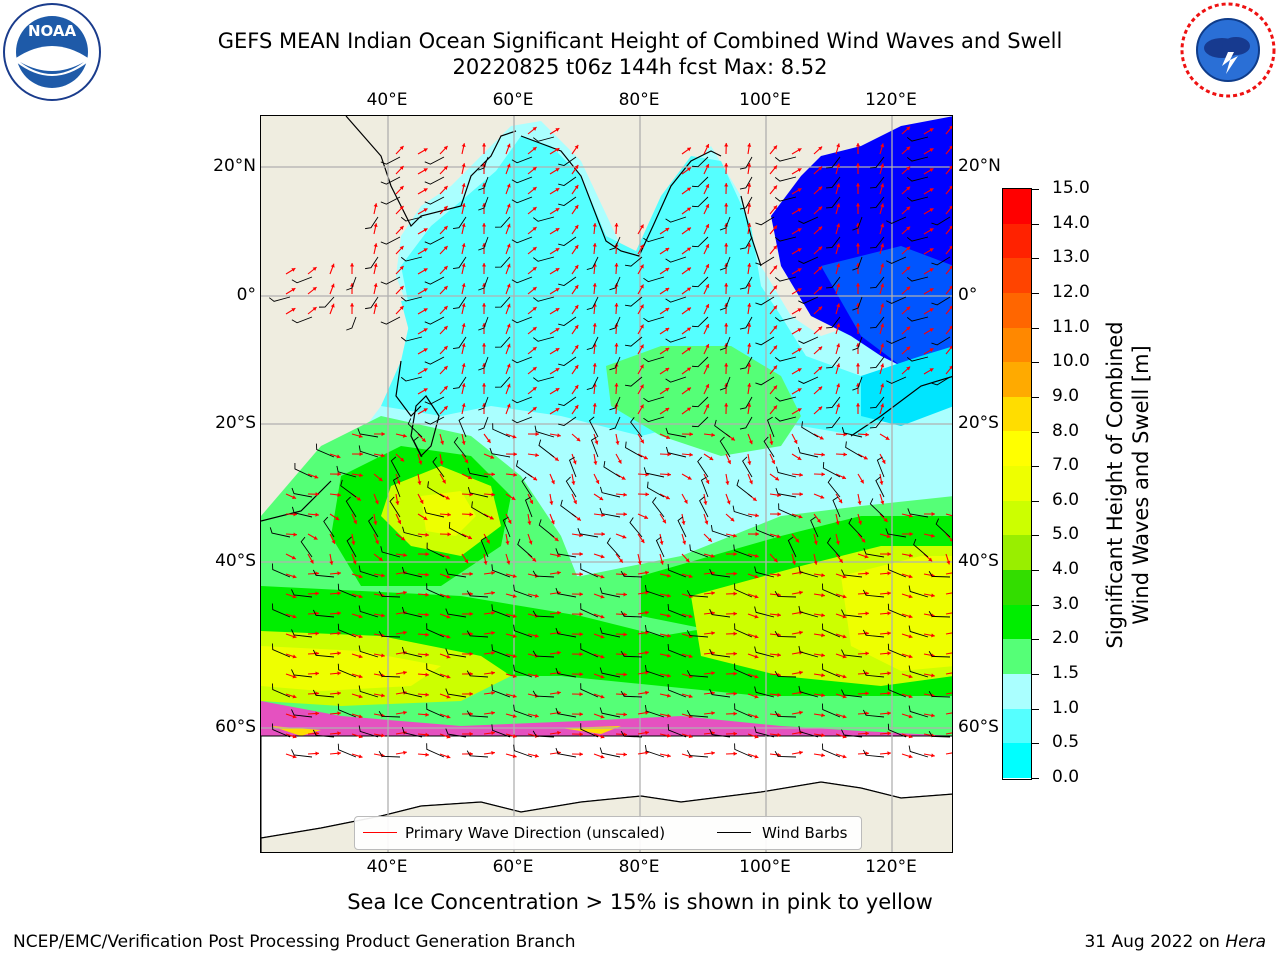  Describe the element at coordinates (1017, 553) in the screenshot. I see `colorbar-segment` at that location.